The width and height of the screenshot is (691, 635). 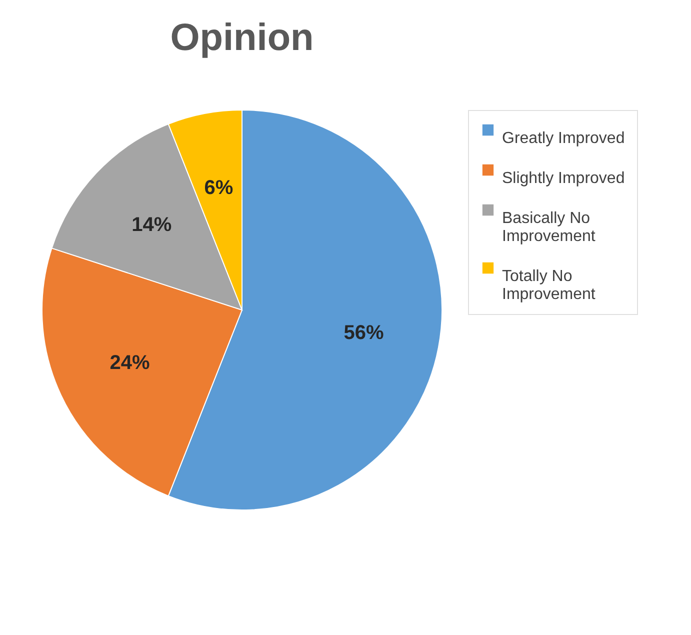 I want to click on data-label: 14%, so click(x=152, y=225).